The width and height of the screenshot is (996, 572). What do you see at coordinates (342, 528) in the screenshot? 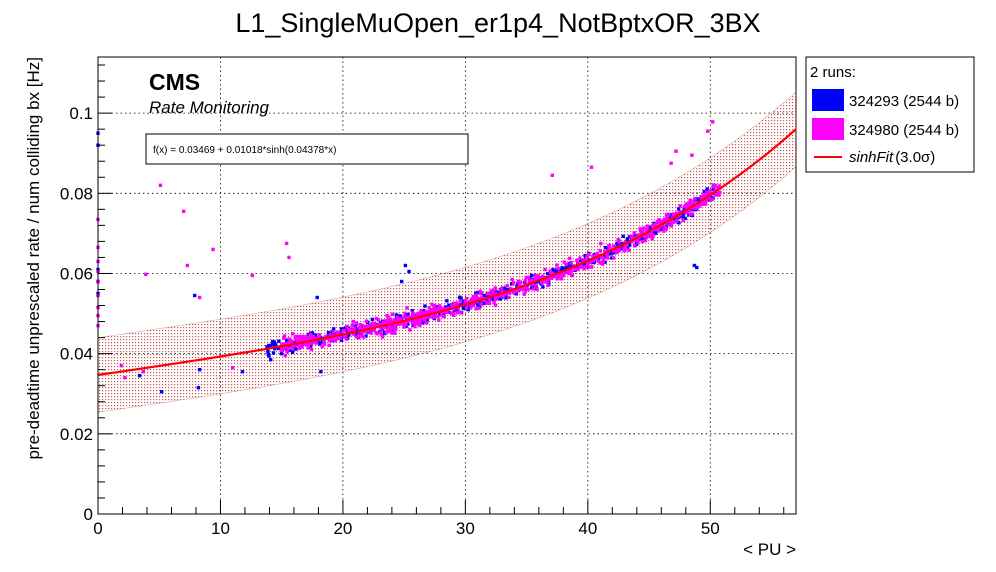
I see `x-tick-label: 20` at bounding box center [342, 528].